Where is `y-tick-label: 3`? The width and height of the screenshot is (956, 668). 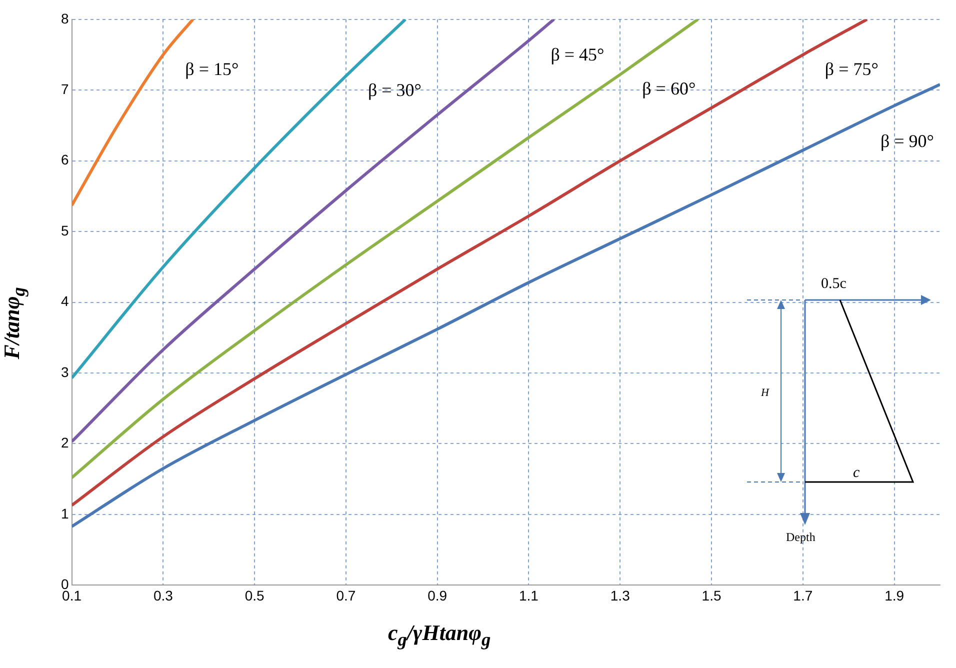
y-tick-label: 3 is located at coordinates (64, 372).